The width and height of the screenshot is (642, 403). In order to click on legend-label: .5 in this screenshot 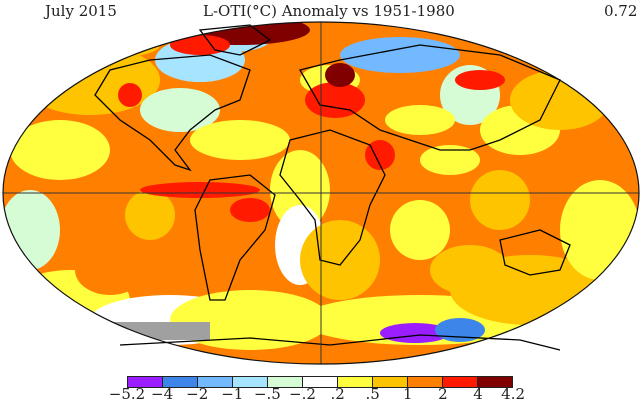, I will do `click(372, 394)`.